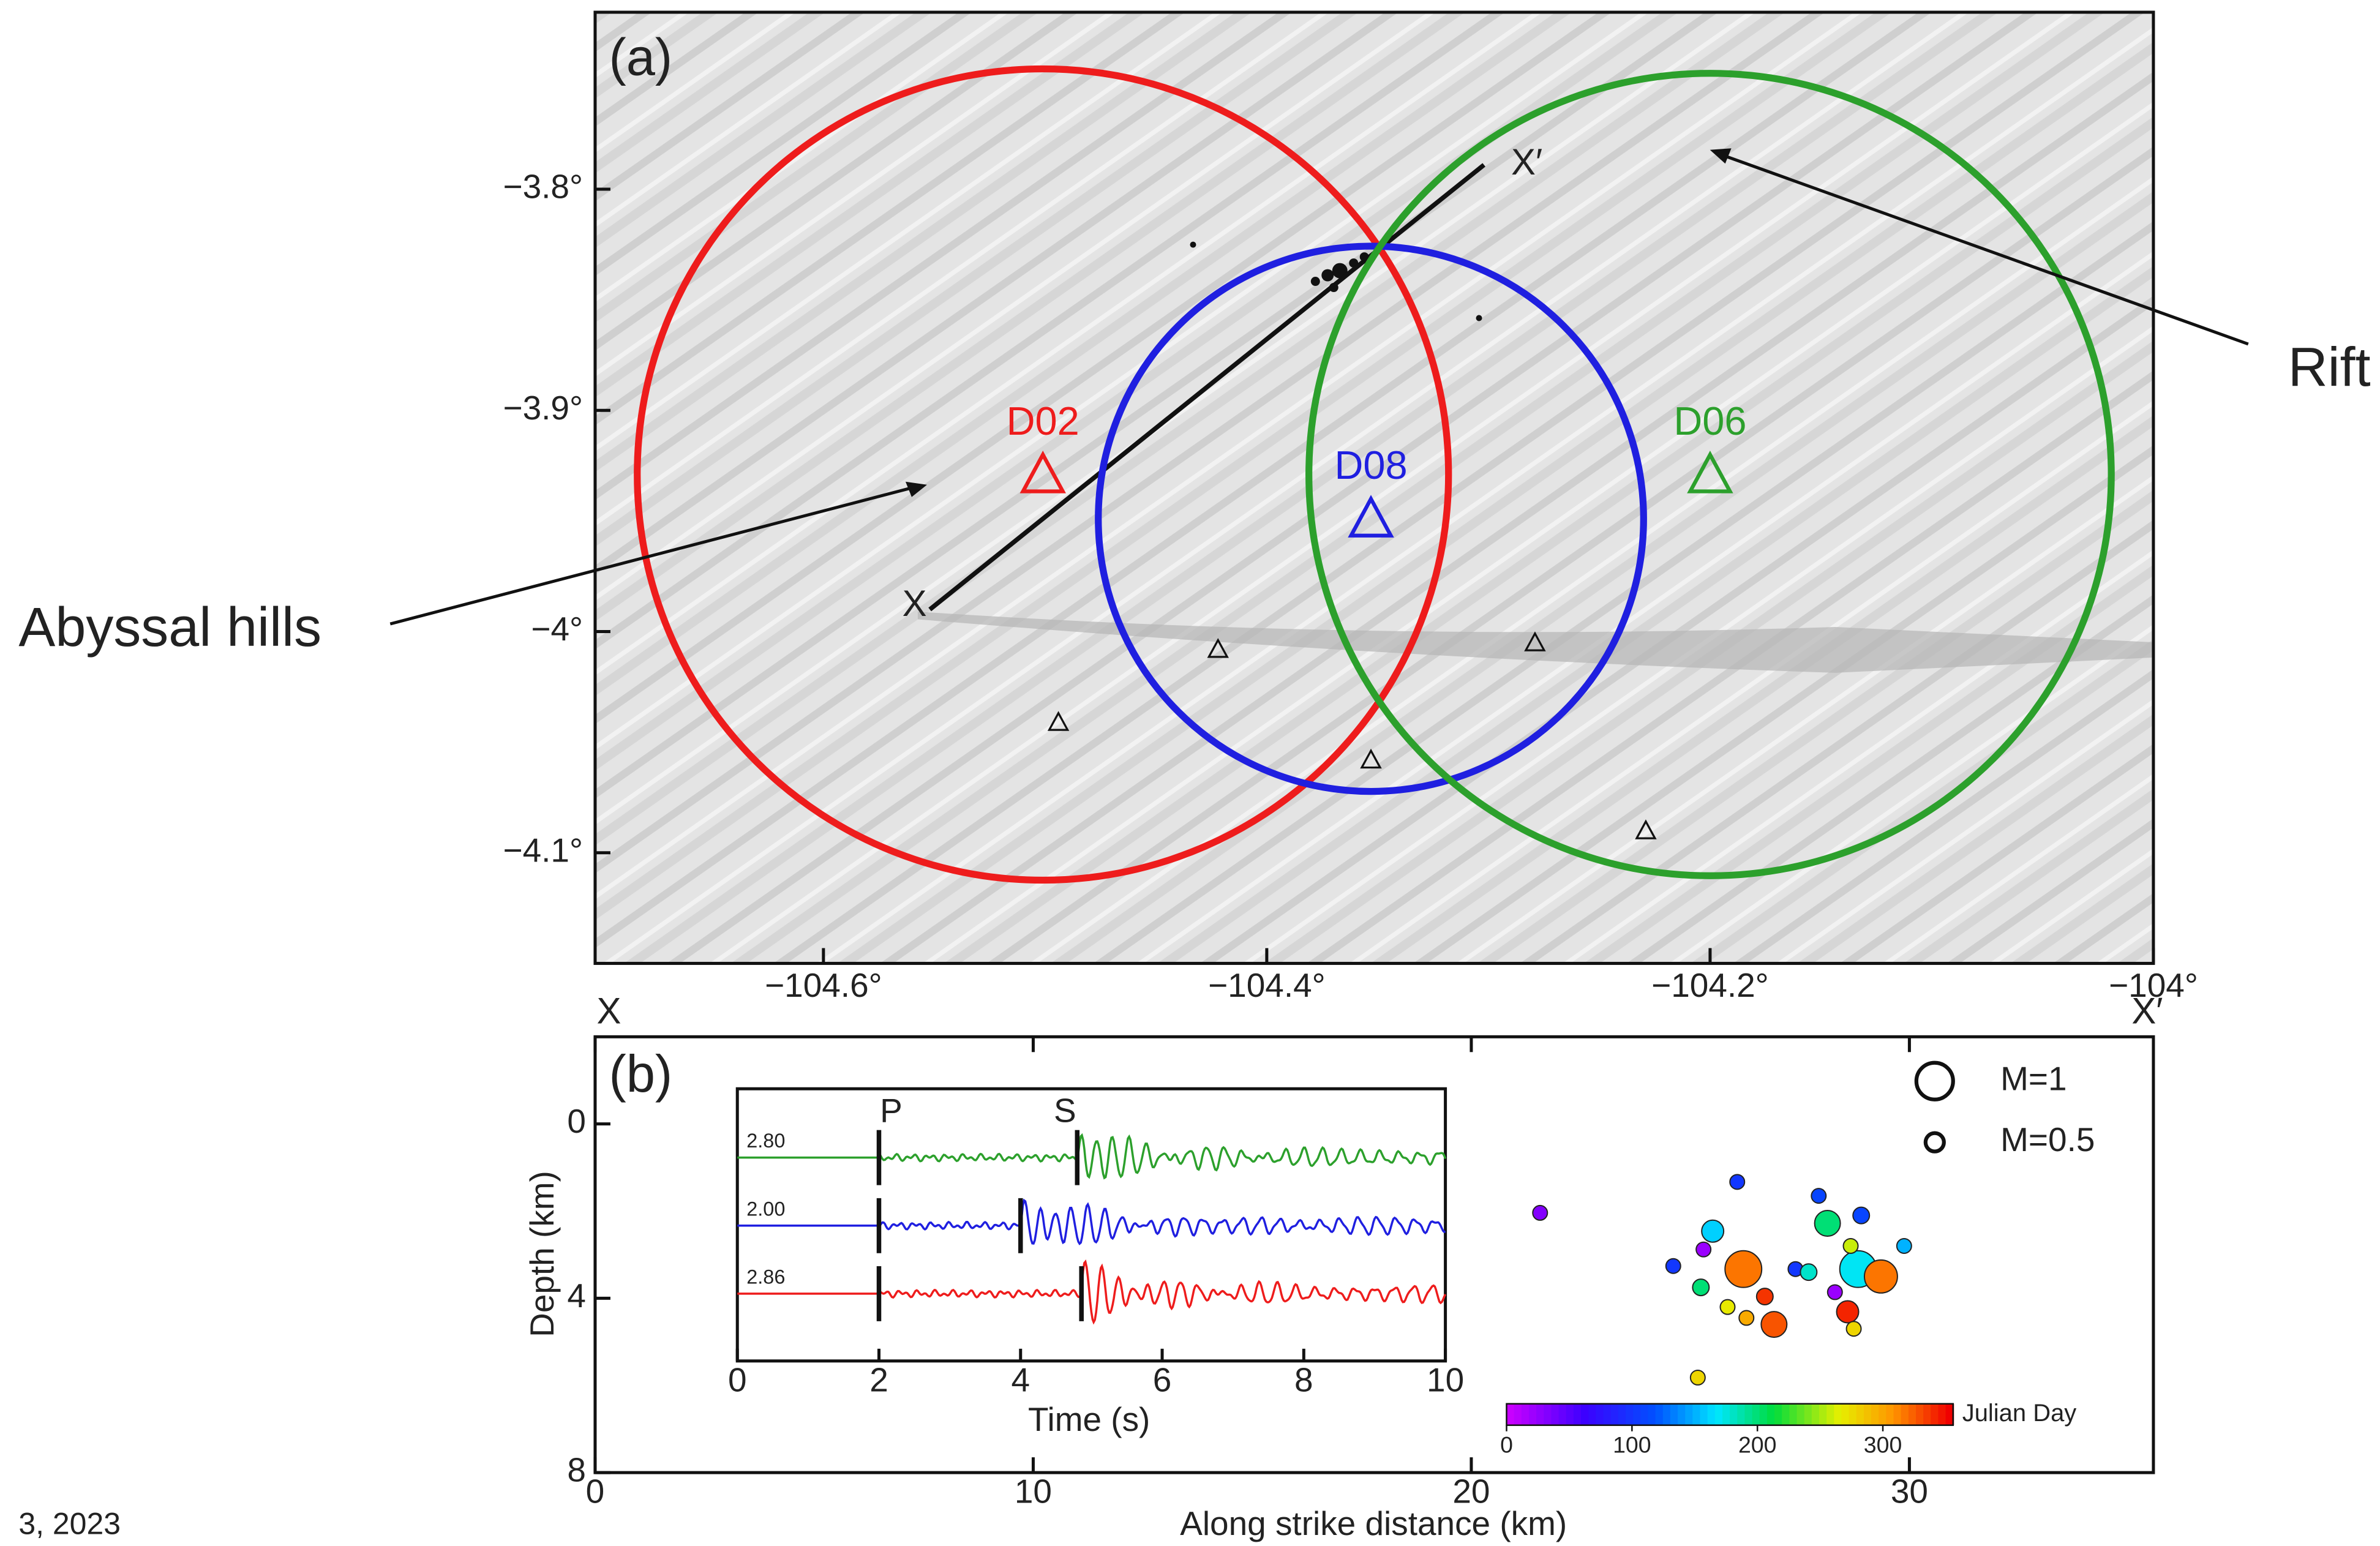 Image resolution: width=2380 pixels, height=1546 pixels. I want to click on annotation: Rift, so click(2329, 368).